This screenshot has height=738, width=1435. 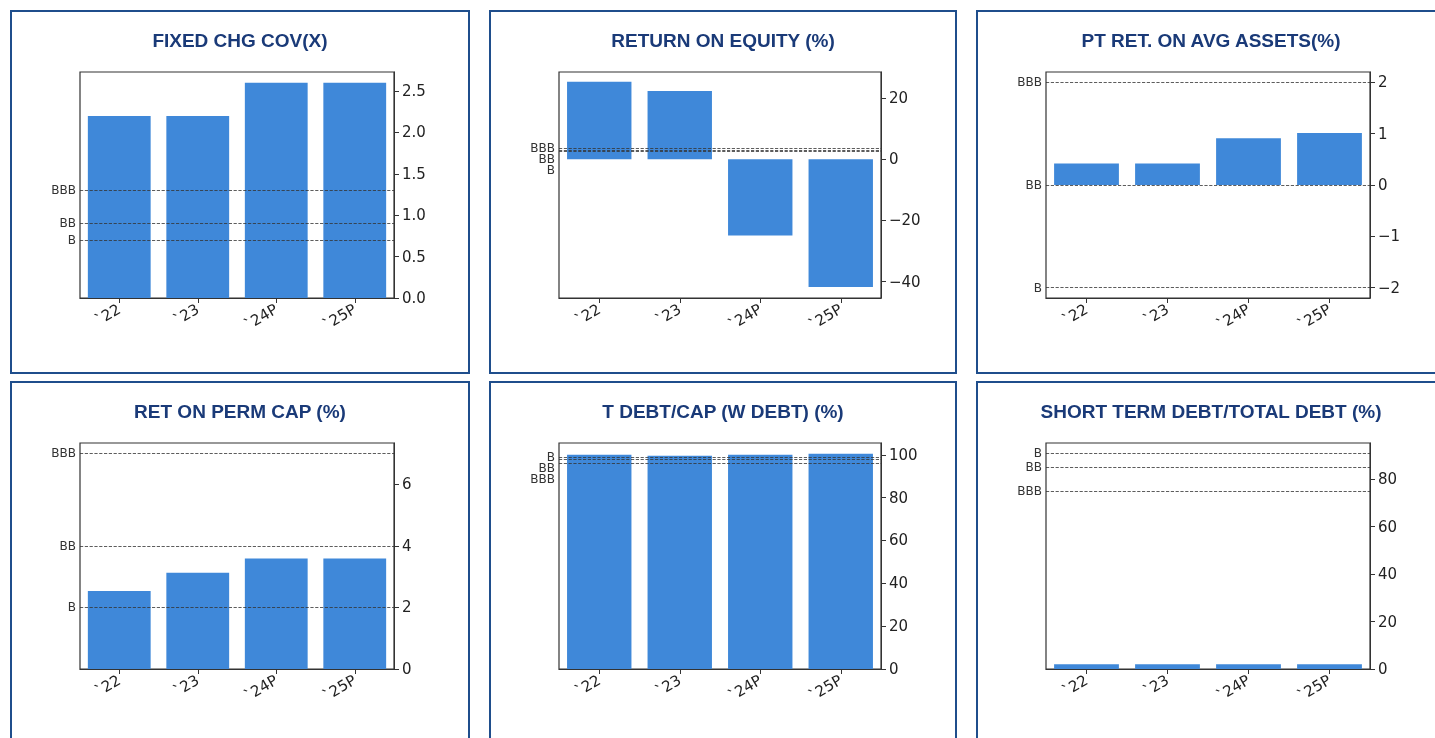 What do you see at coordinates (407, 545) in the screenshot?
I see `y-tick-label: 4` at bounding box center [407, 545].